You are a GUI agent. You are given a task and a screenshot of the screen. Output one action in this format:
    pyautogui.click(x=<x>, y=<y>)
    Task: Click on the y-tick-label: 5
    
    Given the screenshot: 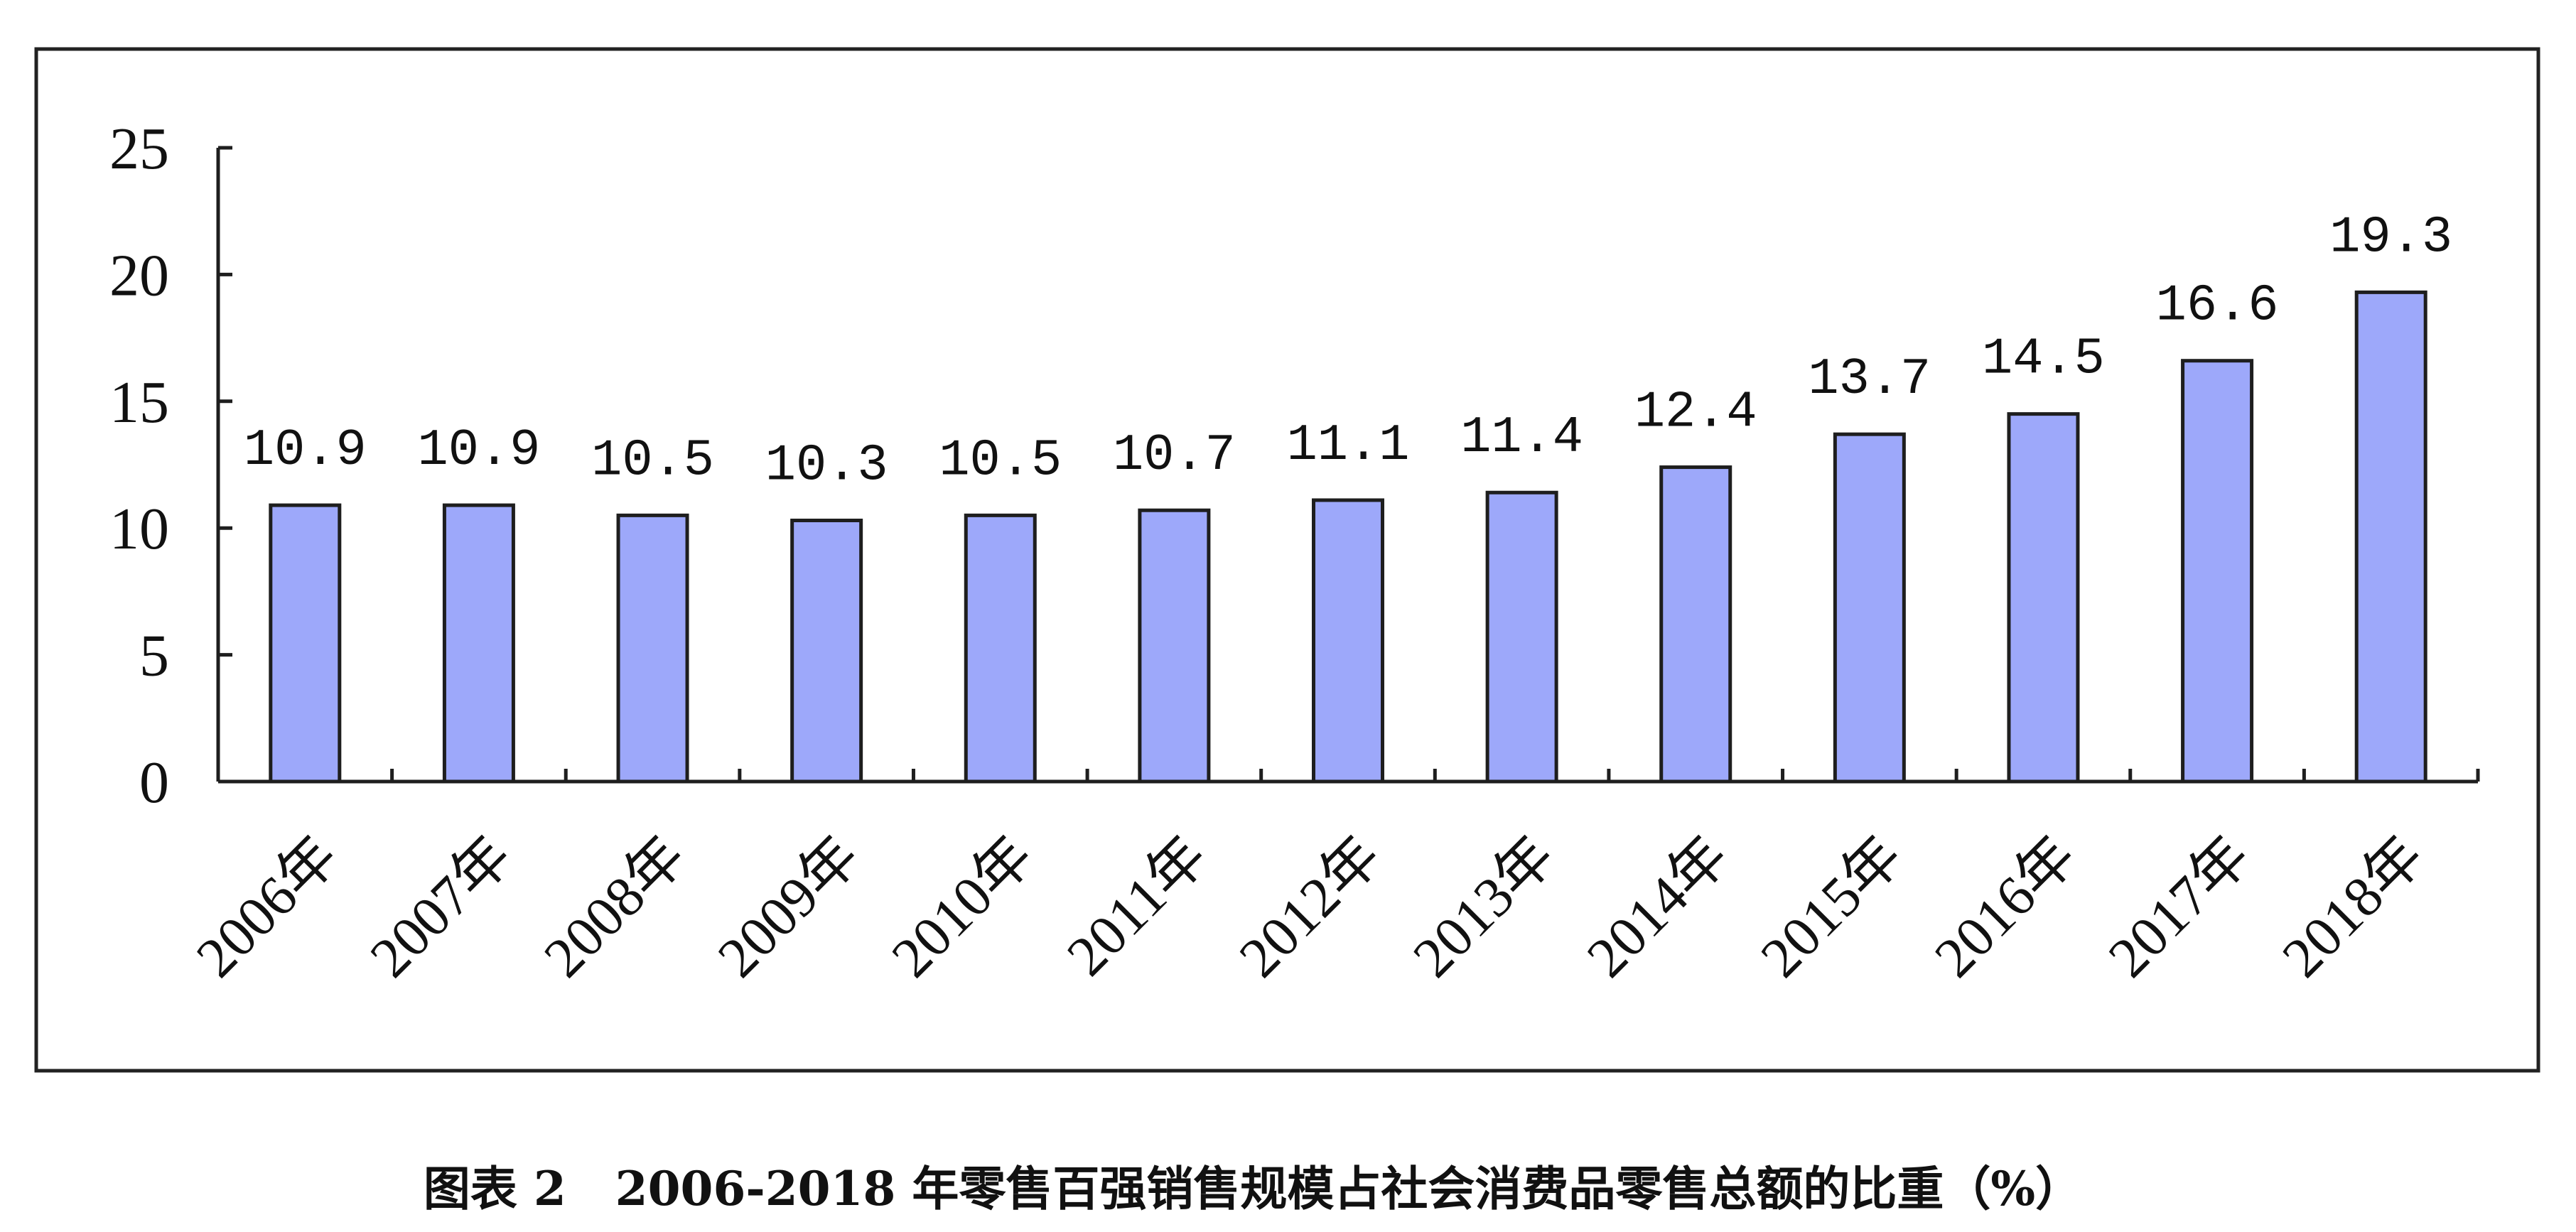 What is the action you would take?
    pyautogui.click(x=154, y=656)
    